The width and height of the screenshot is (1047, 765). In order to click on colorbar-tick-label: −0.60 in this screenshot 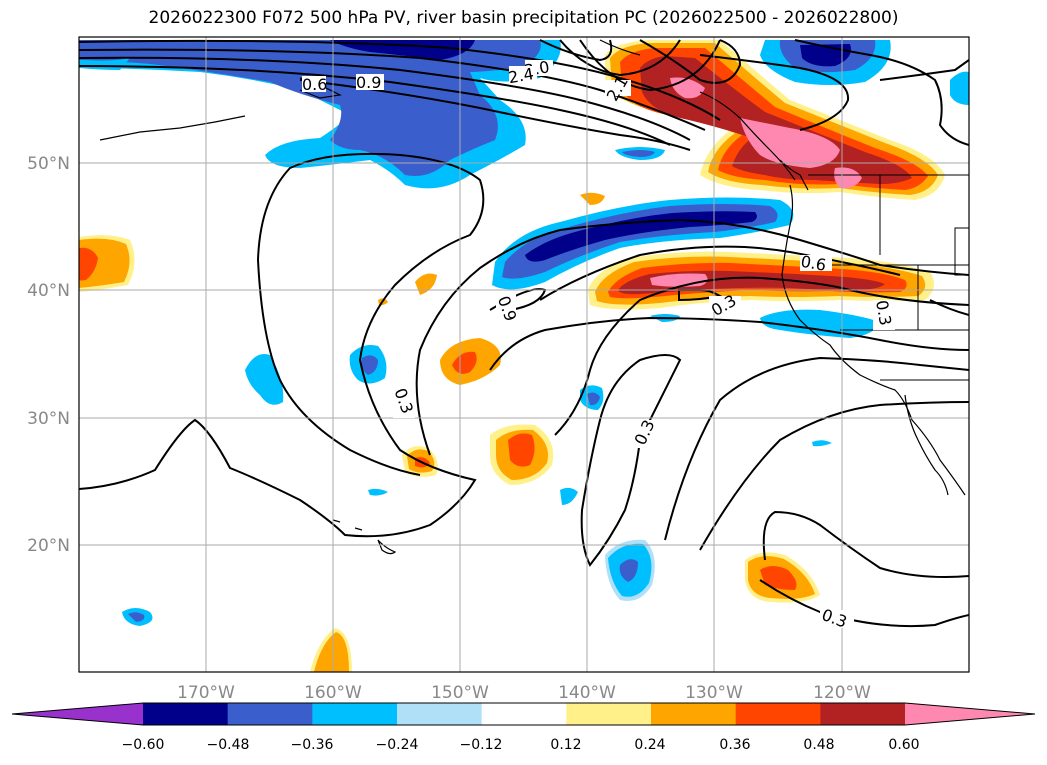, I will do `click(143, 745)`.